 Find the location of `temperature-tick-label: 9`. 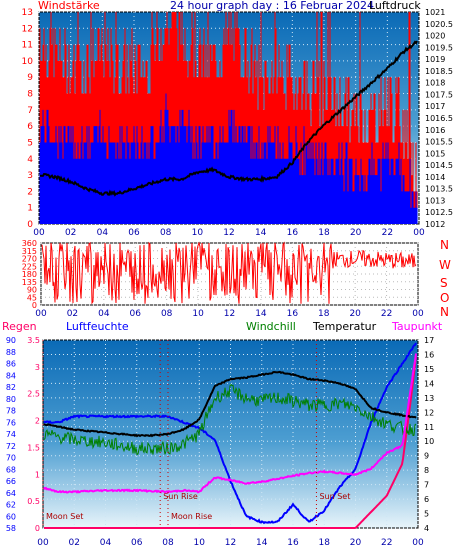

temperature-tick-label: 9 is located at coordinates (426, 456).